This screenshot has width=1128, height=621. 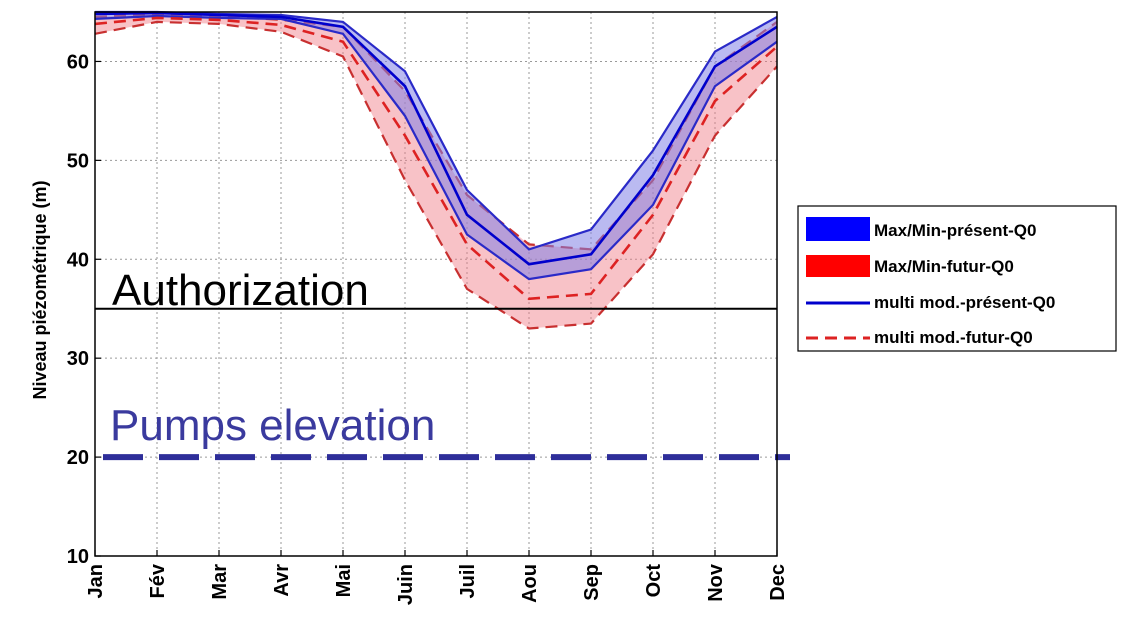 What do you see at coordinates (778, 582) in the screenshot?
I see `x-tick-label: Dec` at bounding box center [778, 582].